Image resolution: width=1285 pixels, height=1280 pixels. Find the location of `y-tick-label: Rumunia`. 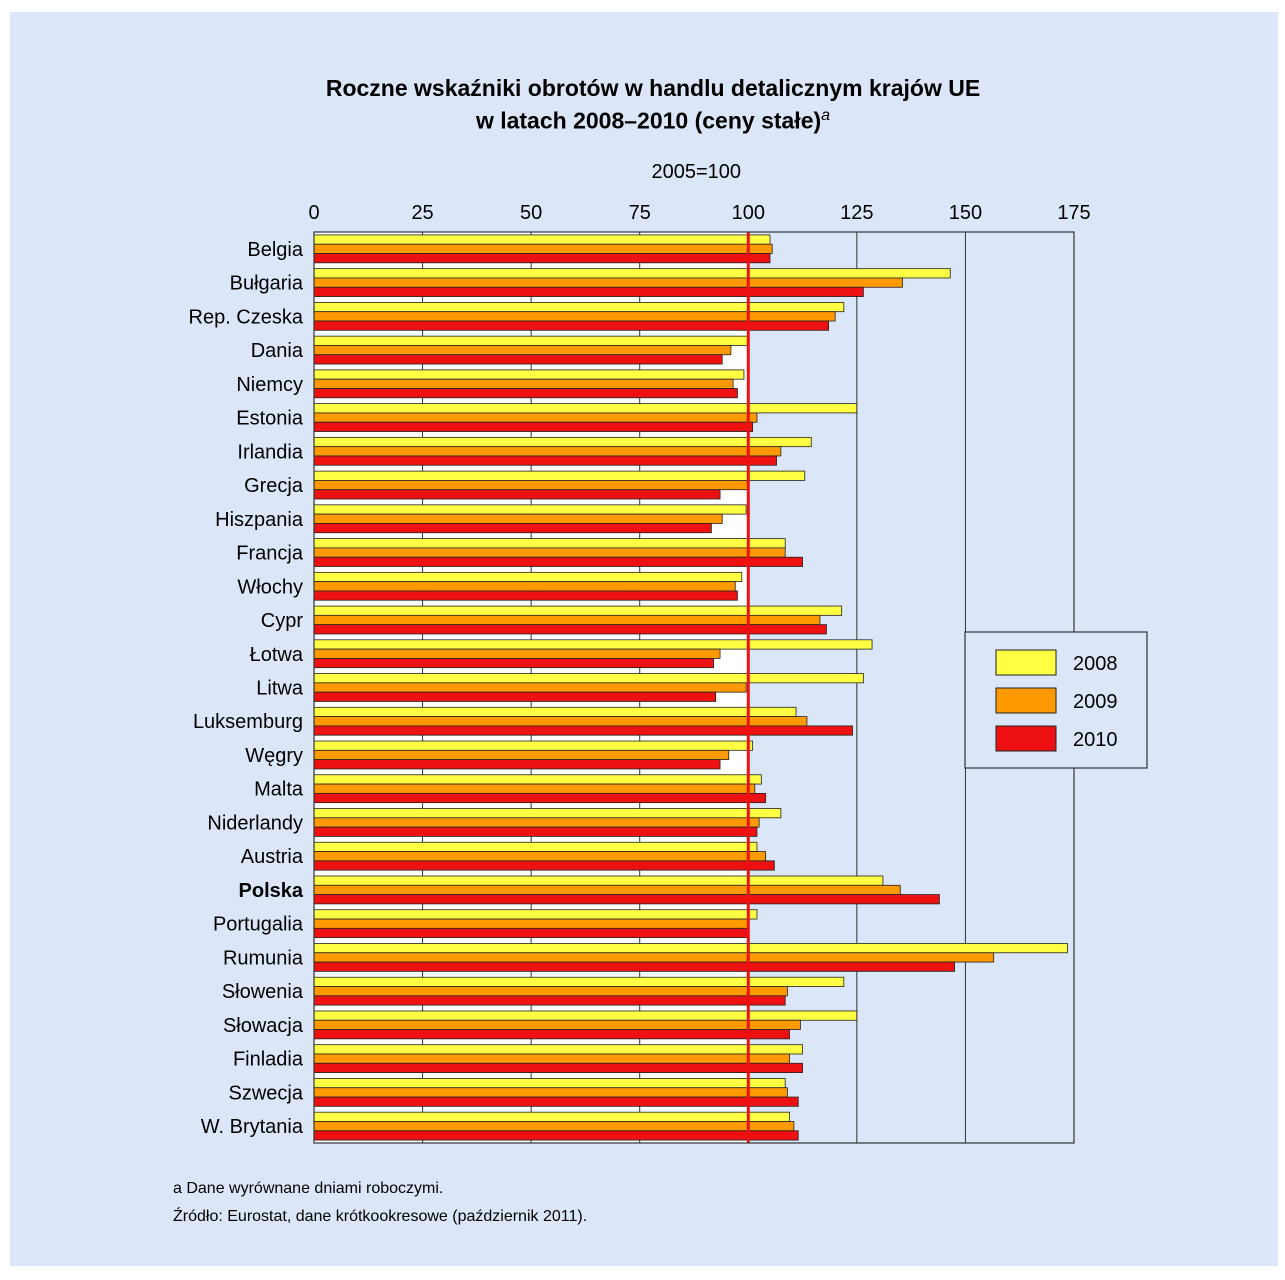

y-tick-label: Rumunia is located at coordinates (263, 958).